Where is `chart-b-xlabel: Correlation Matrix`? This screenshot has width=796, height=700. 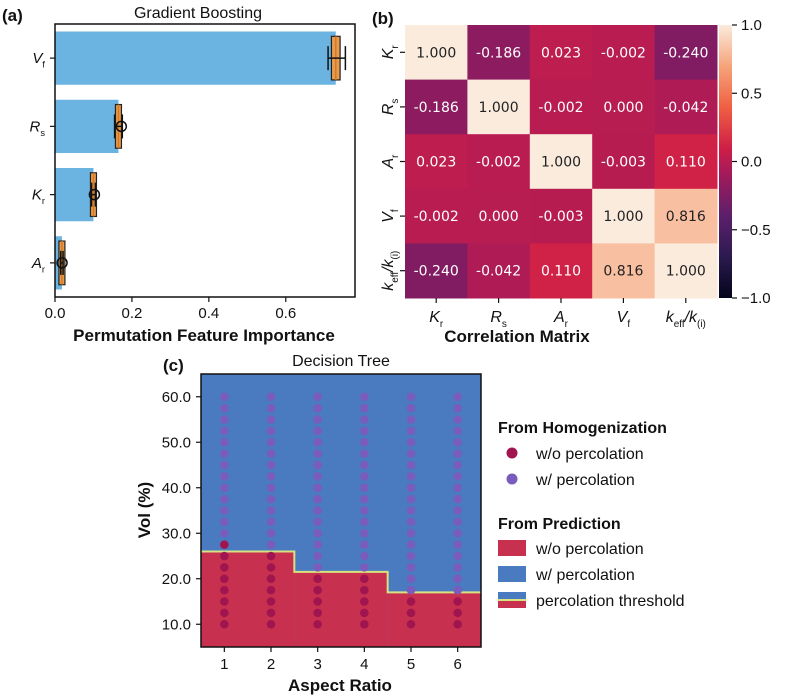
chart-b-xlabel: Correlation Matrix is located at coordinates (517, 336).